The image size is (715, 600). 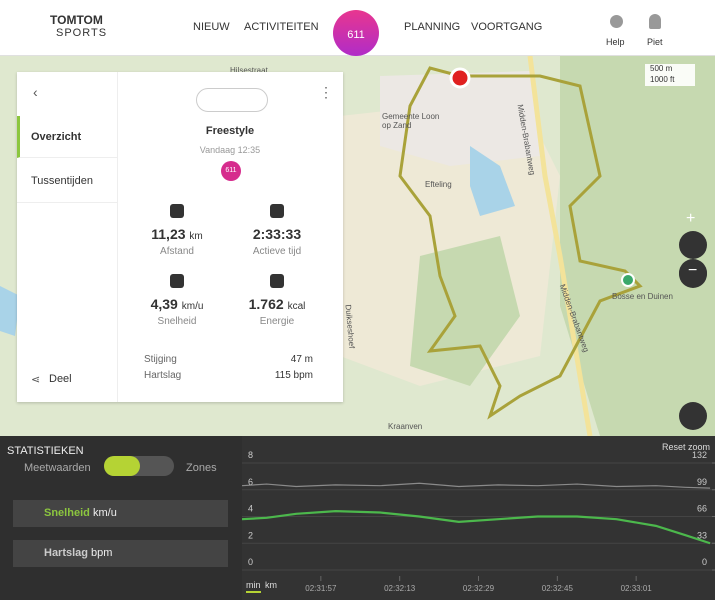 I want to click on stat-value: 11,23 km, so click(x=177, y=234).